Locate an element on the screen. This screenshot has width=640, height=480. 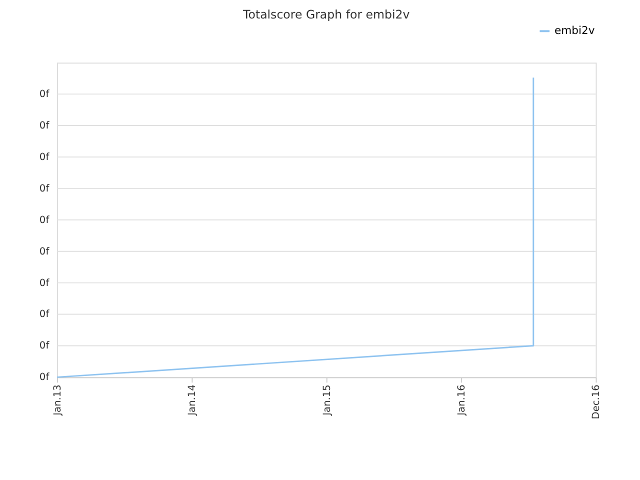
x-tick-label: Jan.16 is located at coordinates (462, 400).